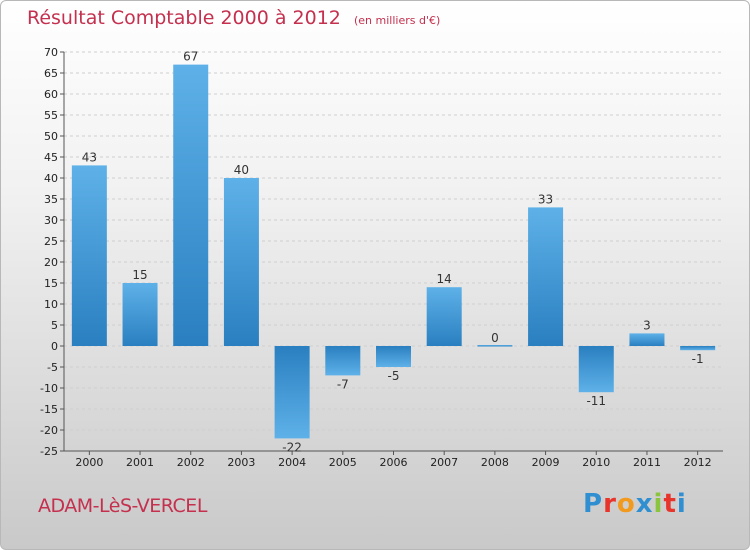 This screenshot has width=750, height=550. What do you see at coordinates (89, 157) in the screenshot?
I see `data-label: 43` at bounding box center [89, 157].